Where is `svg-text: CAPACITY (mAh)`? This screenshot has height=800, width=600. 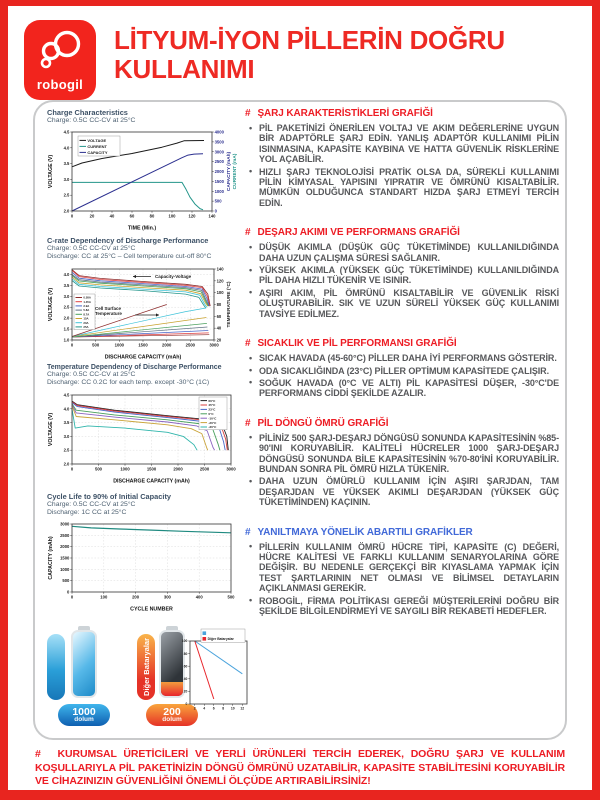 svg-text: CAPACITY (mAh) is located at coordinates (51, 558).